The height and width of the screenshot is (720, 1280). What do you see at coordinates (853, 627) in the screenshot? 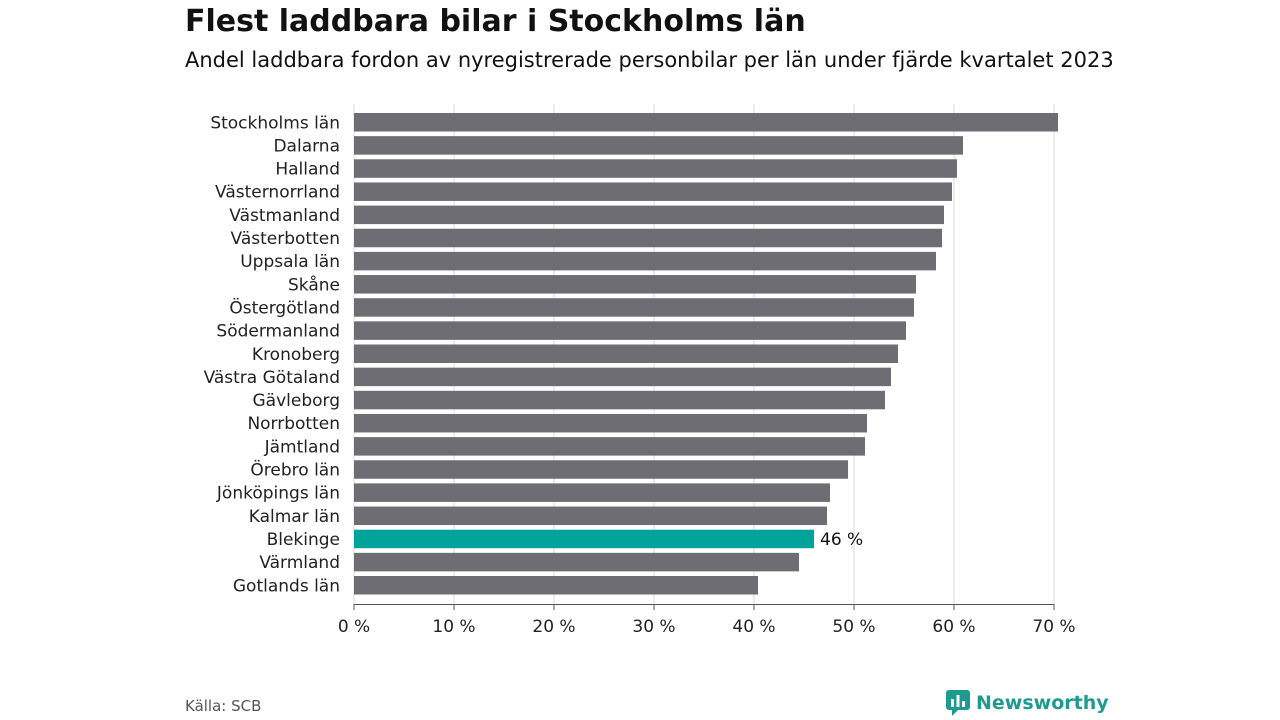
I see `x-tick-label: 50 %` at bounding box center [853, 627].